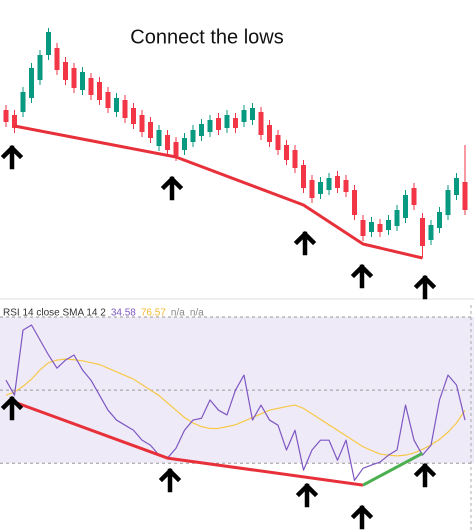 Image resolution: width=474 pixels, height=531 pixels. I want to click on readout: 34.58, so click(123, 313).